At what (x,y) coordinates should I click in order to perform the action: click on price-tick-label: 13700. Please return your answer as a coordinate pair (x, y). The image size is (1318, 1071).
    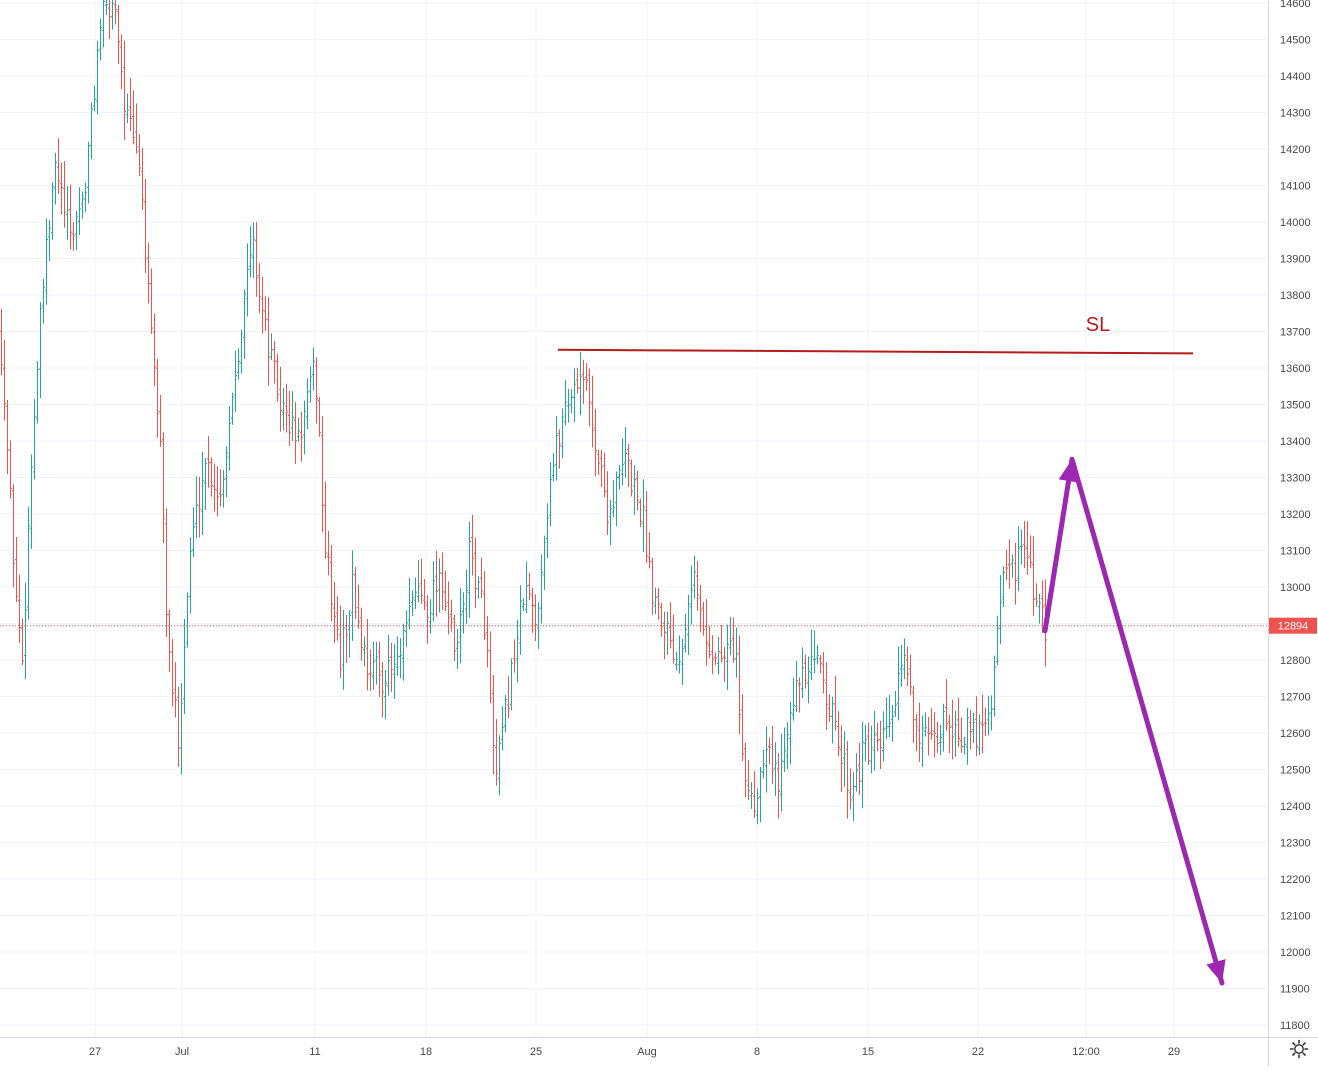
    Looking at the image, I should click on (1295, 333).